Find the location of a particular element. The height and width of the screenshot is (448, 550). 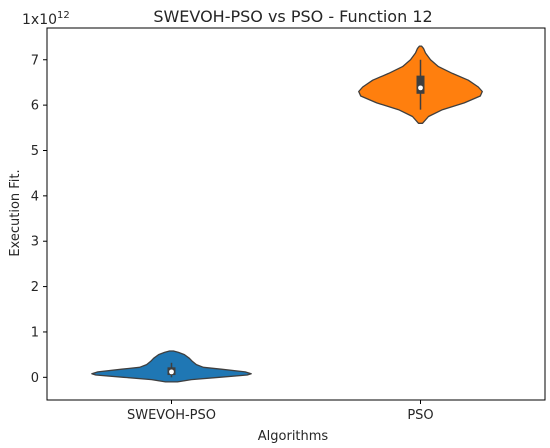

y-multiplier: 1x10¹² is located at coordinates (46, 19).